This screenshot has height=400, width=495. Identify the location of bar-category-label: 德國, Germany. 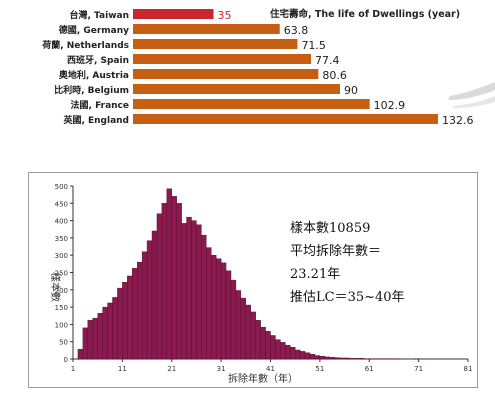
(94, 30).